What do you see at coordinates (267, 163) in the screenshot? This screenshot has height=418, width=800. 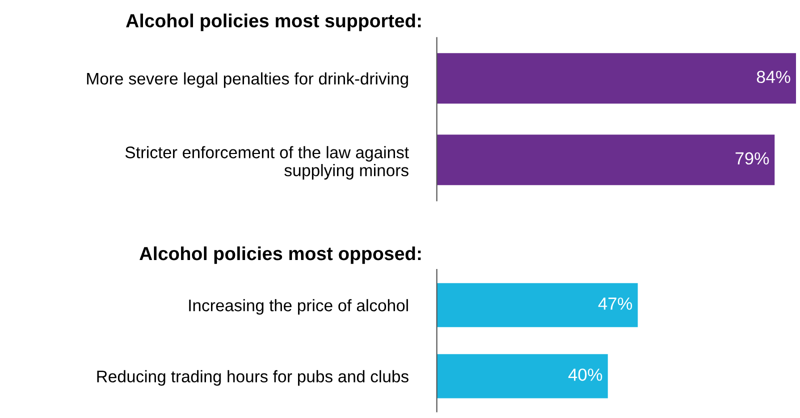 I see `y-tick-label: Stricter enforcement of the law against supplying minors` at bounding box center [267, 163].